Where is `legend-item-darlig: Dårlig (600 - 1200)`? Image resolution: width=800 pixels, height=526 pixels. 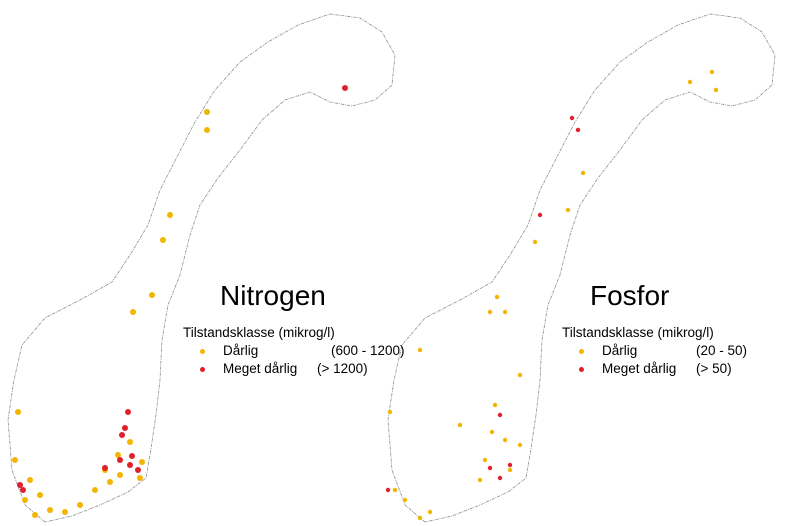
legend-item-darlig: Dårlig (600 - 1200) is located at coordinates (294, 351).